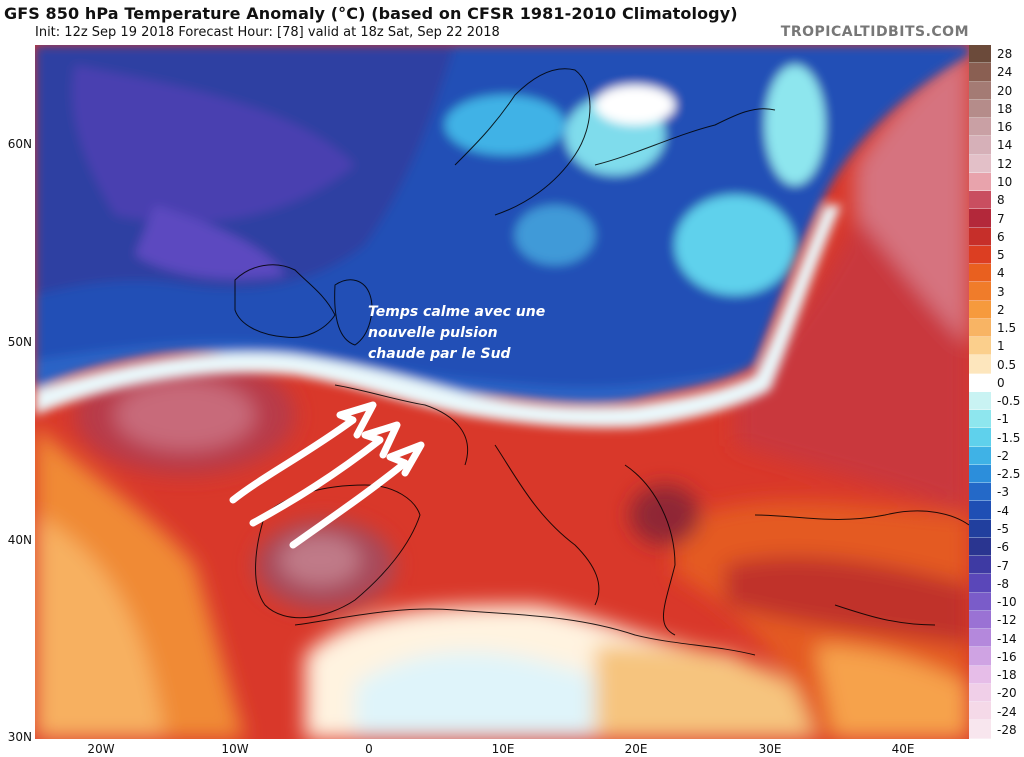 This screenshot has width=1024, height=757. What do you see at coordinates (770, 749) in the screenshot?
I see `lon-label: 30E` at bounding box center [770, 749].